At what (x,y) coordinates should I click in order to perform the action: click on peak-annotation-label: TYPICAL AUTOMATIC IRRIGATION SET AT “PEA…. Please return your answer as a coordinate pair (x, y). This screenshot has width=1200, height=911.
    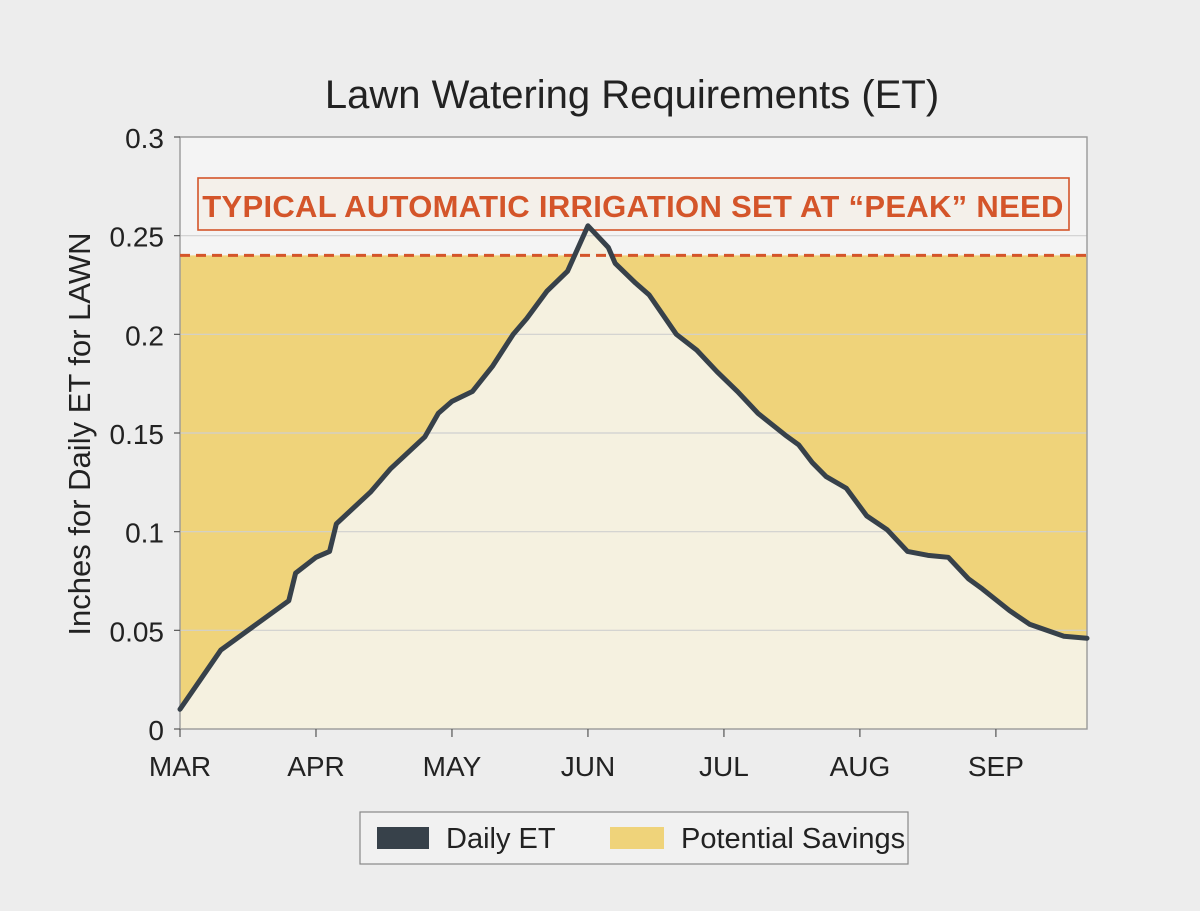
    Looking at the image, I should click on (632, 206).